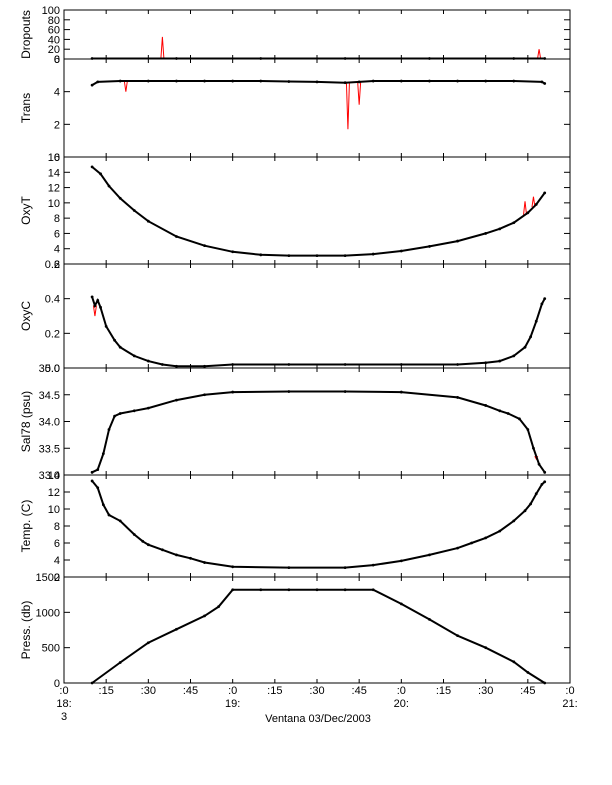 Image resolution: width=612 pixels, height=785 pixels. Describe the element at coordinates (48, 613) in the screenshot. I see `y-tick-label: 1000` at that location.